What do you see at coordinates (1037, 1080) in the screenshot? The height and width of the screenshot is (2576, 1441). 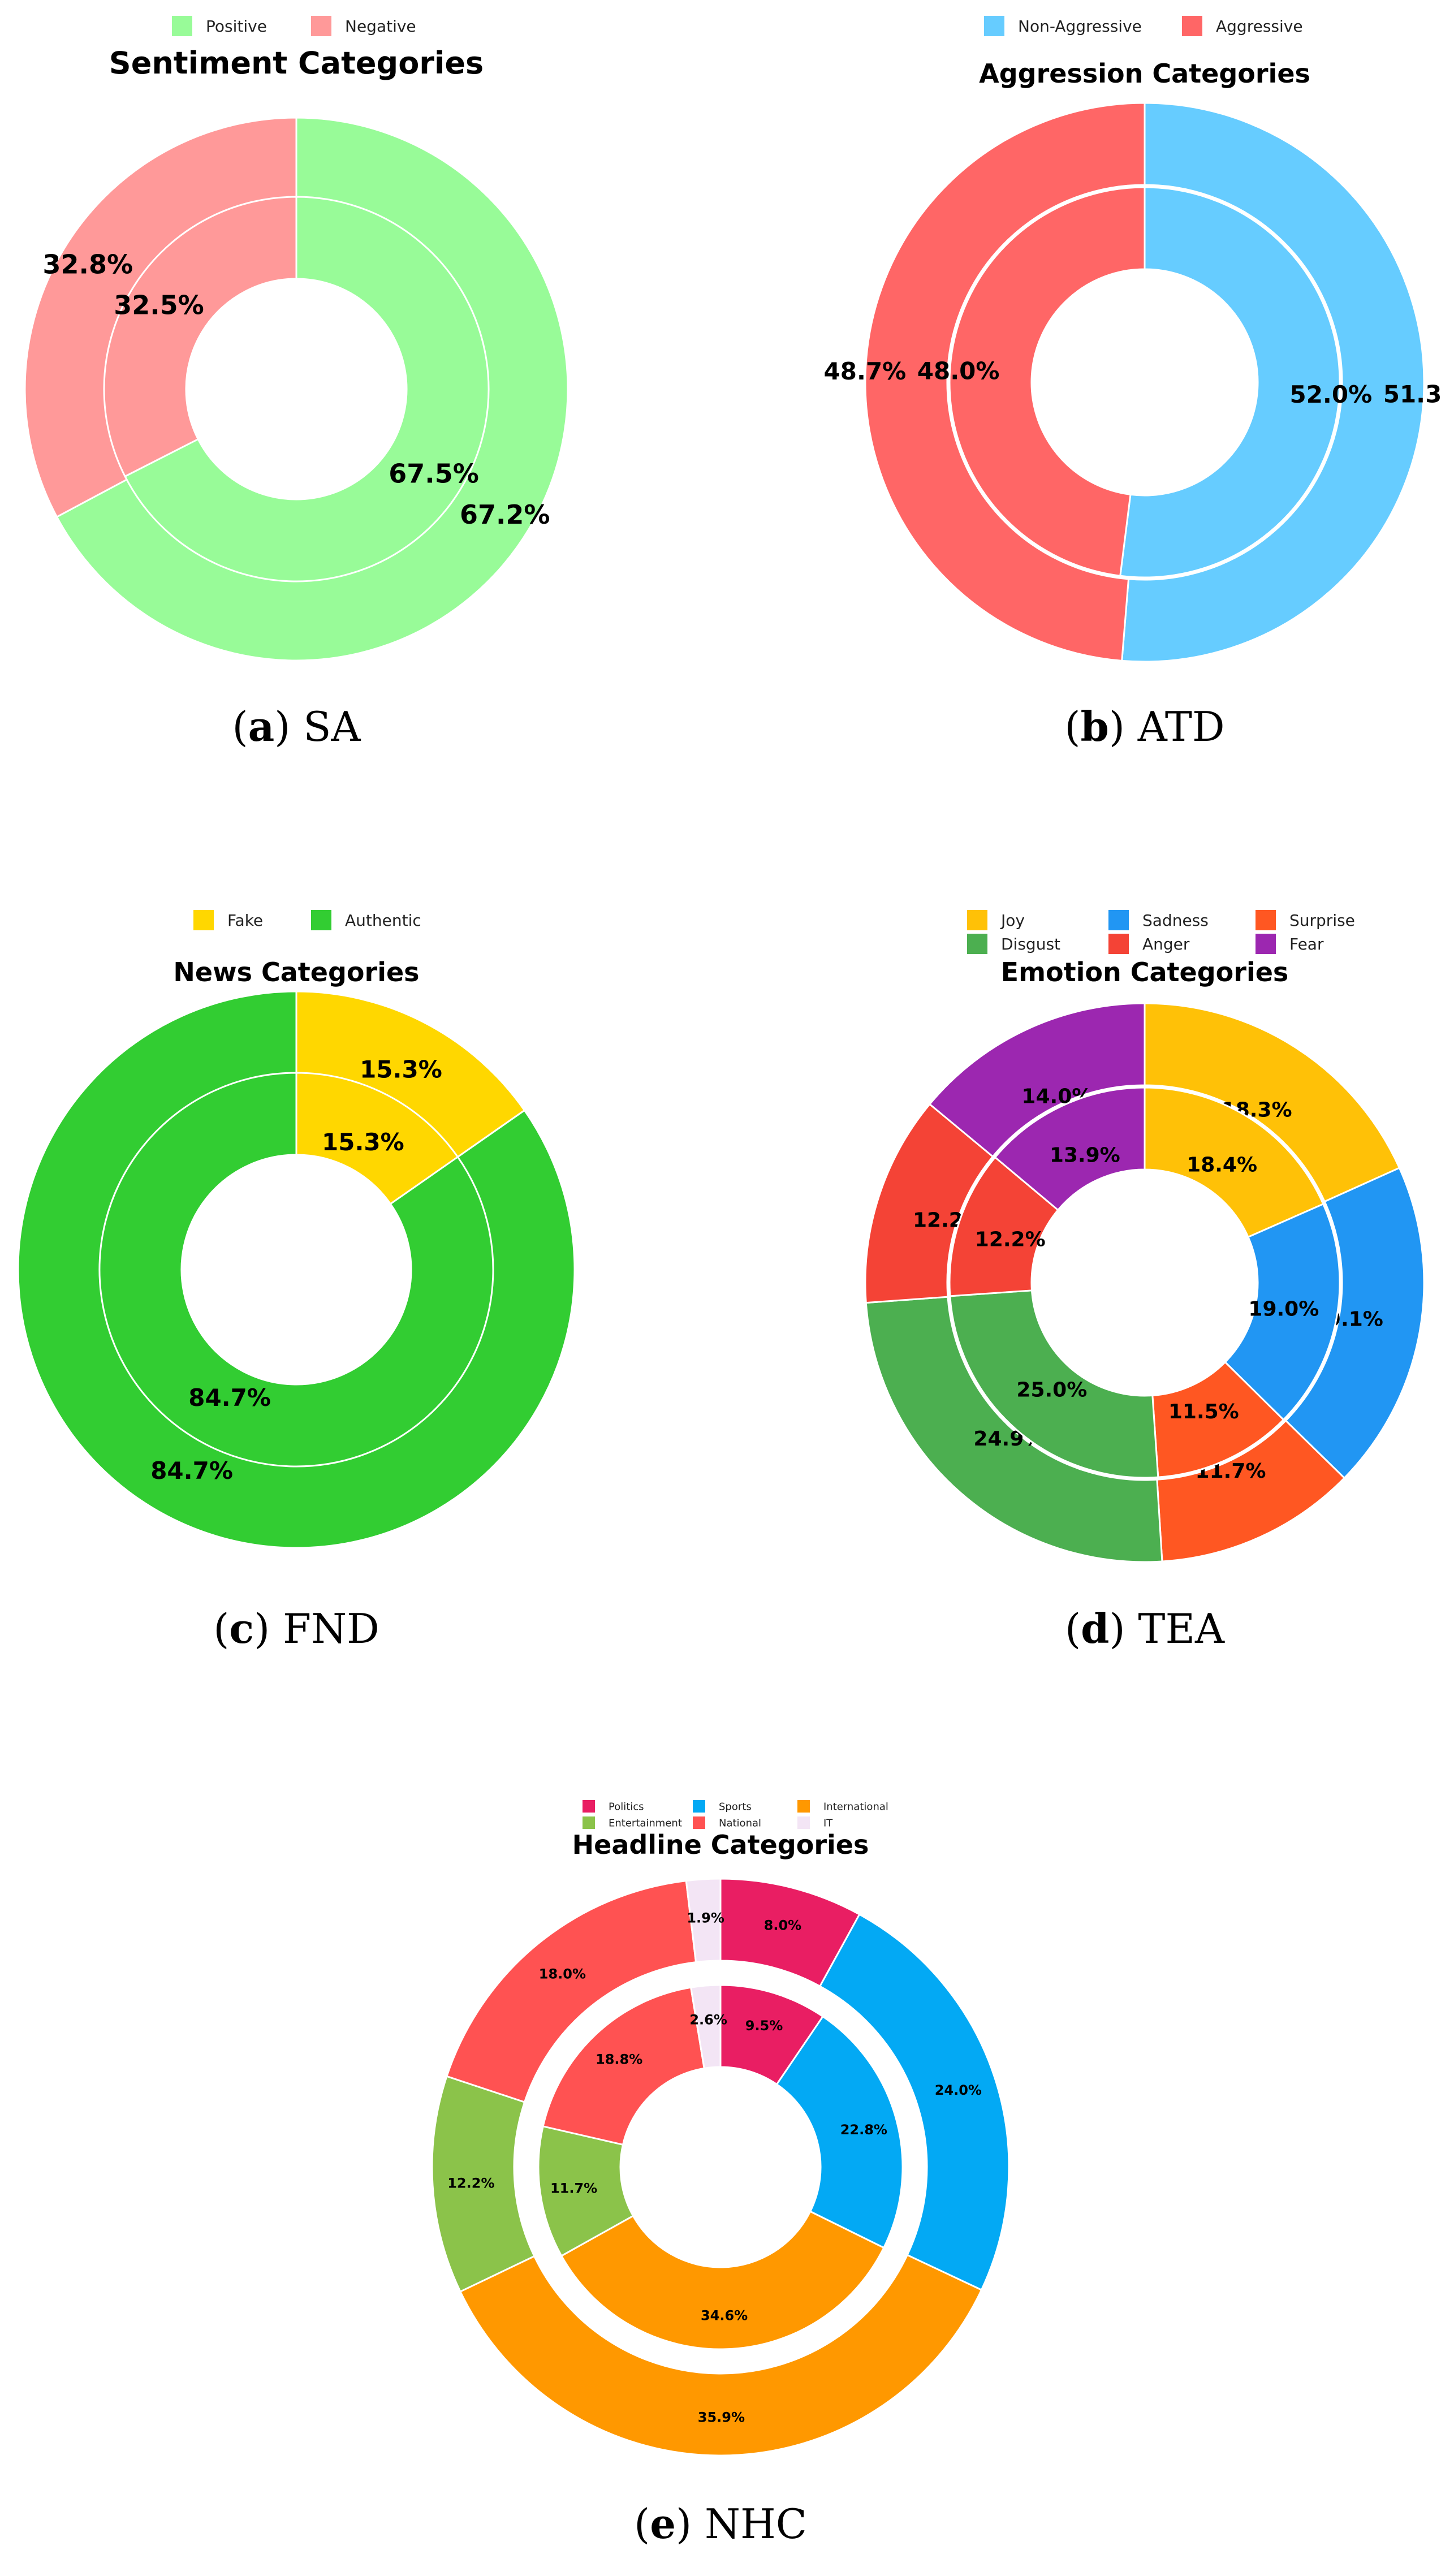 I see `slice-fear` at bounding box center [1037, 1080].